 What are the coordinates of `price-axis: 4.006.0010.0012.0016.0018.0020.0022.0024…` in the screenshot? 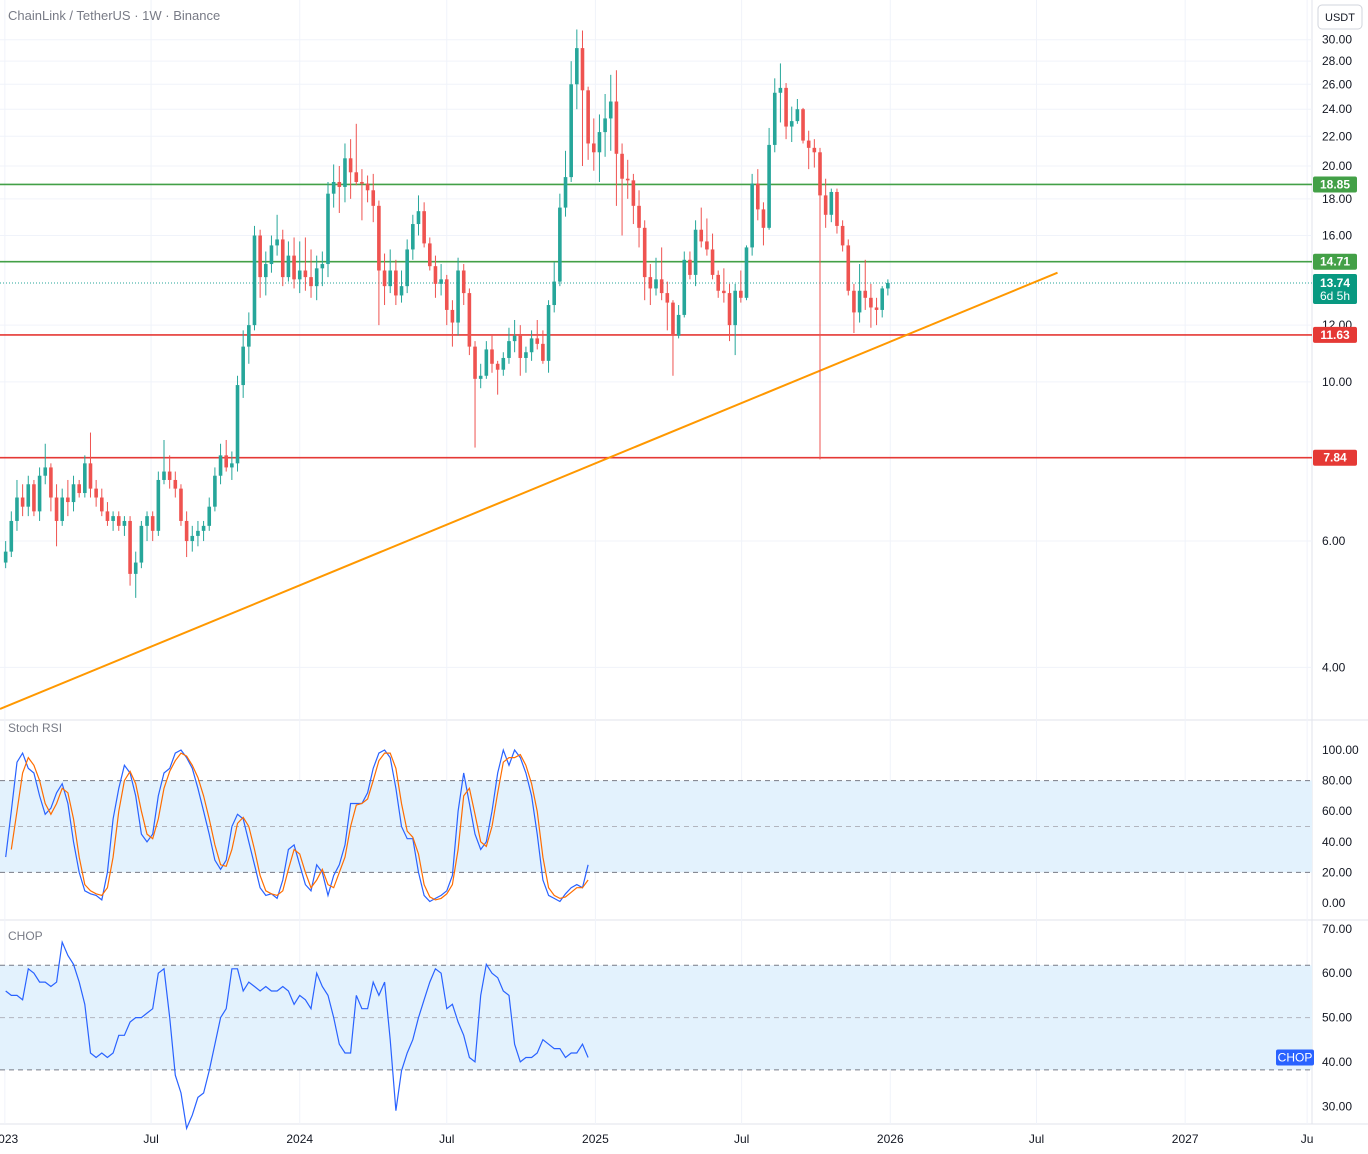 It's located at (1317, 573).